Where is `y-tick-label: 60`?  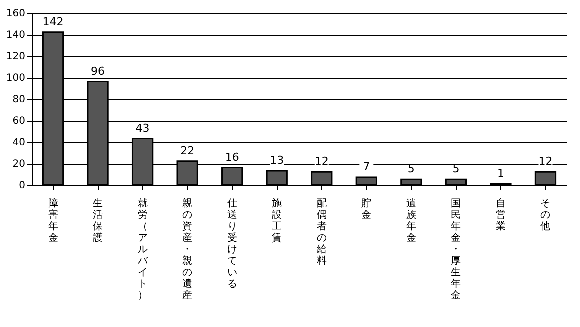
y-tick-label: 60 is located at coordinates (19, 121).